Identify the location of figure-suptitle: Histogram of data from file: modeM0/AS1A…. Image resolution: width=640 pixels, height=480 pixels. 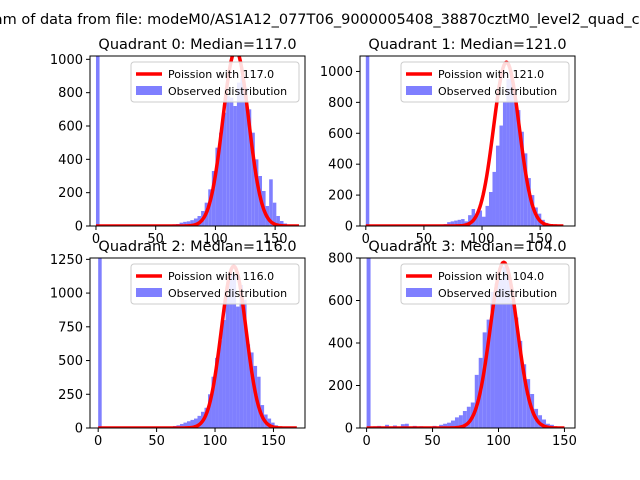
(320, 20).